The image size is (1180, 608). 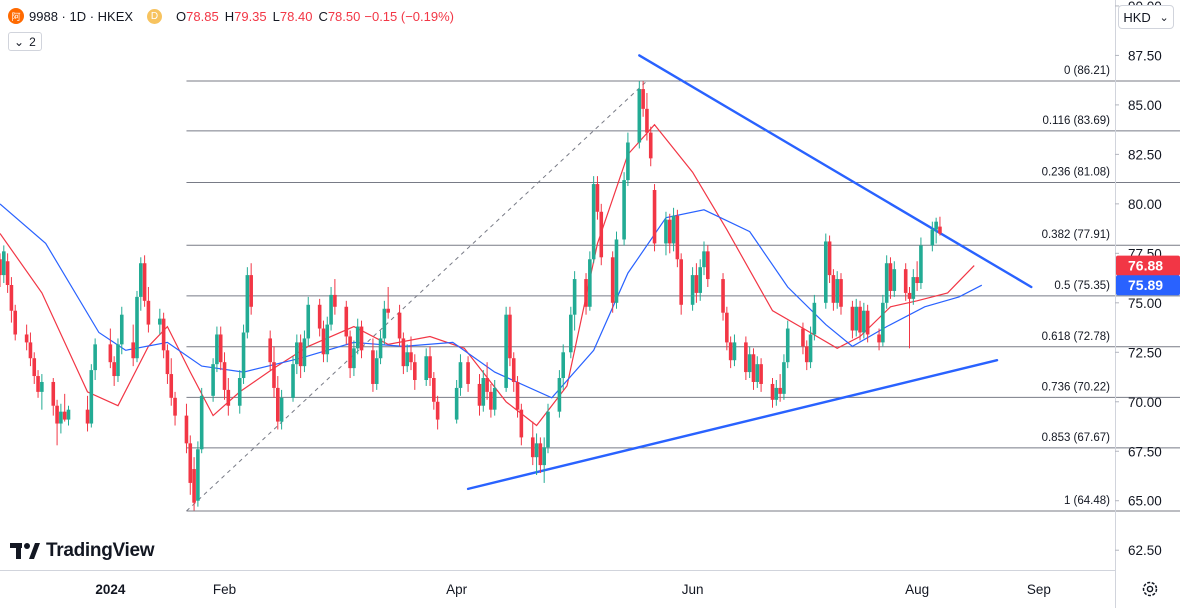 I want to click on tradingview-logo-icon, so click(x=25, y=551).